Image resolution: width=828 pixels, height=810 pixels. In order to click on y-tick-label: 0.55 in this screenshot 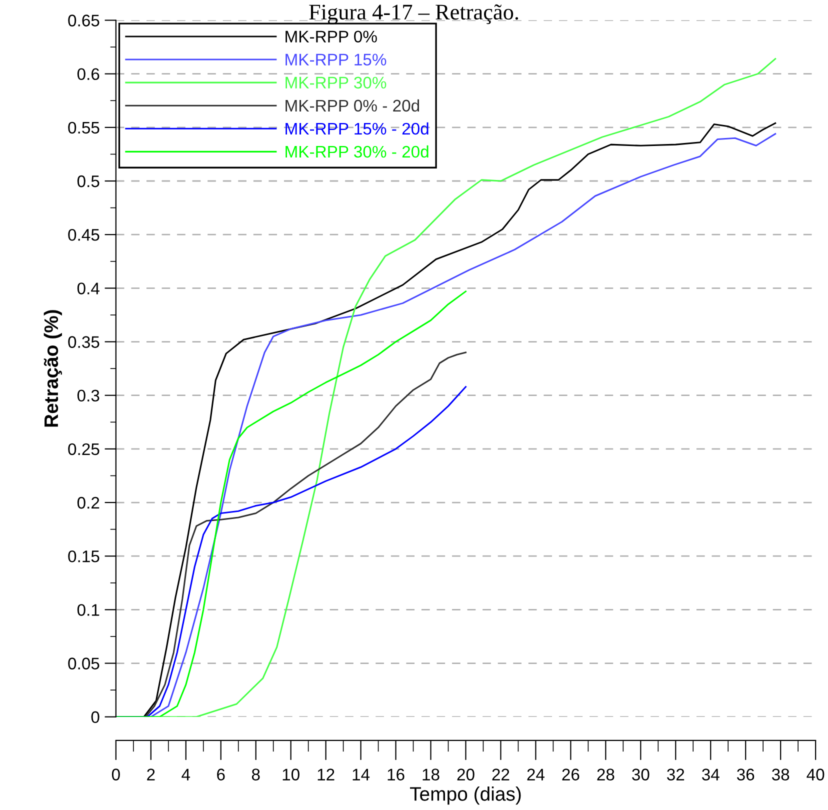, I will do `click(84, 128)`.